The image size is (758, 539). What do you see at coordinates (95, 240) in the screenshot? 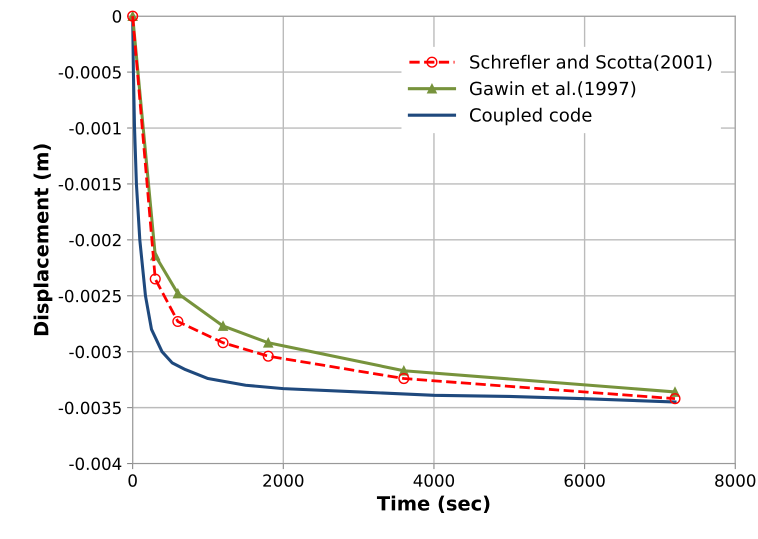
I see `y-tick-label: -0.002` at bounding box center [95, 240].